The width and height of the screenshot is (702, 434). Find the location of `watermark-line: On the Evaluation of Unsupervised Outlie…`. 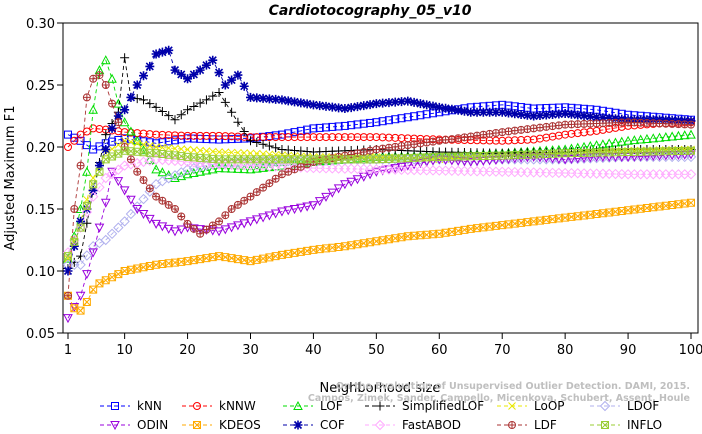

watermark-line: On the Evaluation of Unsupervised Outlie… is located at coordinates (513, 386).